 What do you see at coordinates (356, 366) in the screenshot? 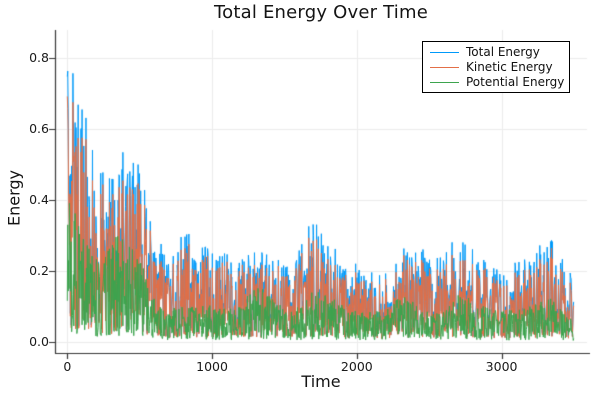
I see `x-tick-label: 2000` at bounding box center [356, 366].